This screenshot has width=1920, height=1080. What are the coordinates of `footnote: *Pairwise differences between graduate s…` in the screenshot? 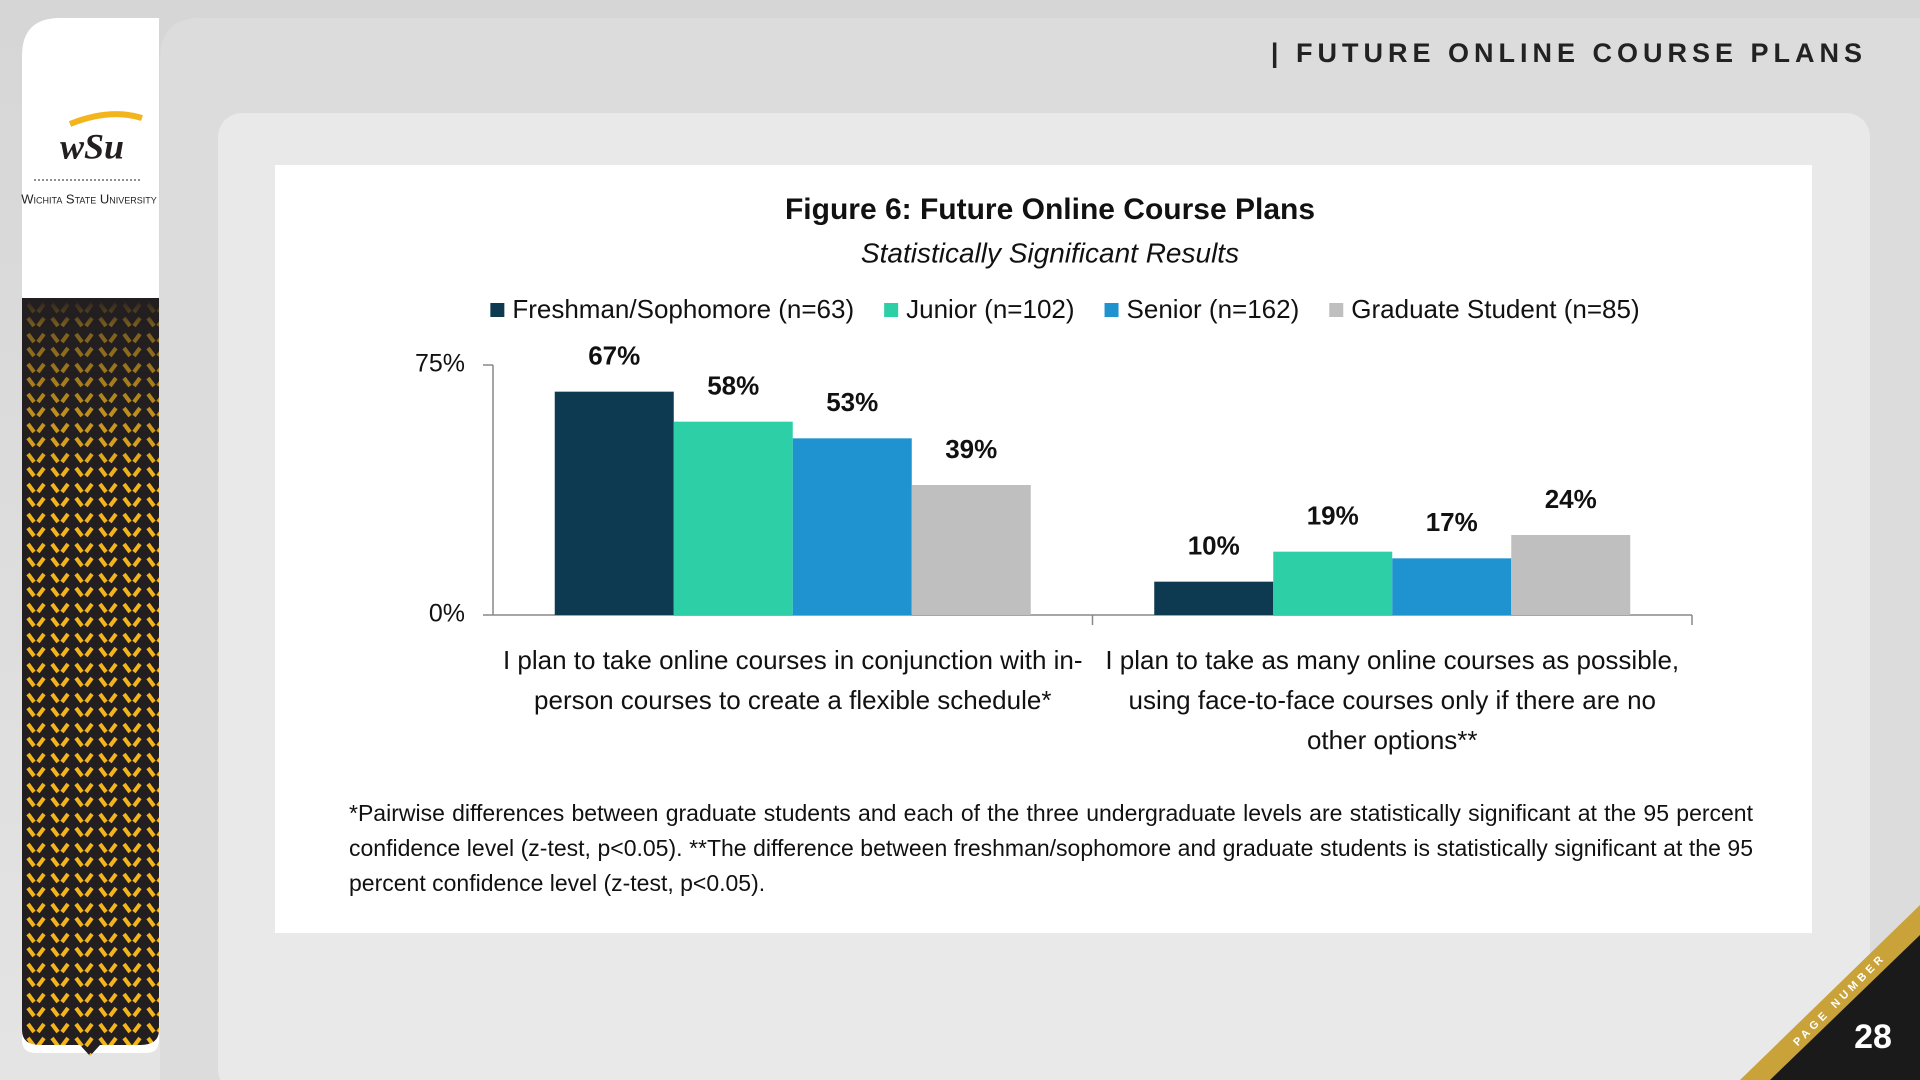 It's located at (1051, 848).